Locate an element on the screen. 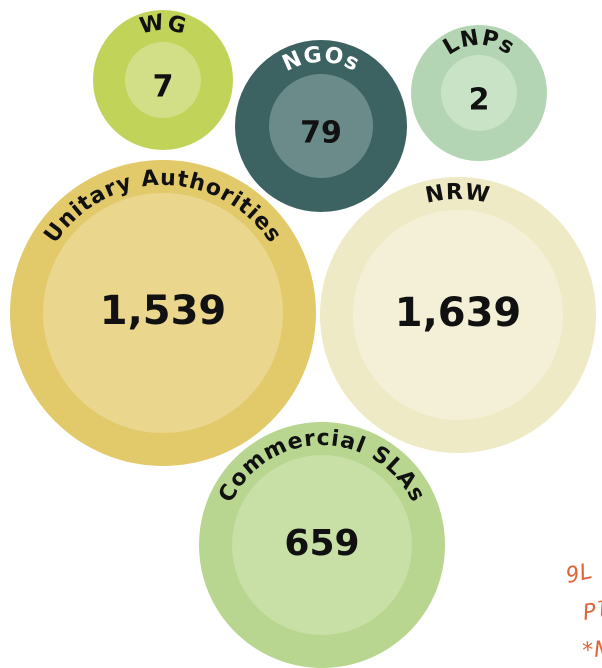  bubble-label-path: NRW is located at coordinates (457, 194).